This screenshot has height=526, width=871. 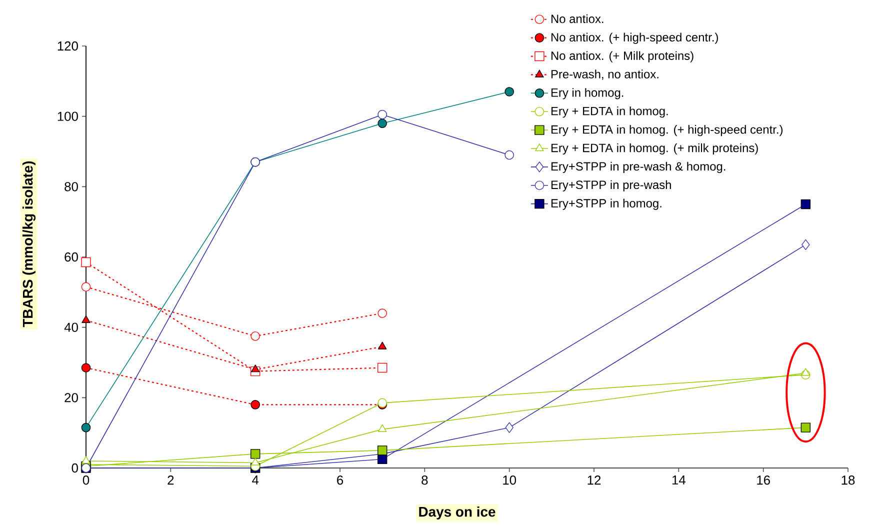 What do you see at coordinates (679, 480) in the screenshot?
I see `x-tick-label: 14` at bounding box center [679, 480].